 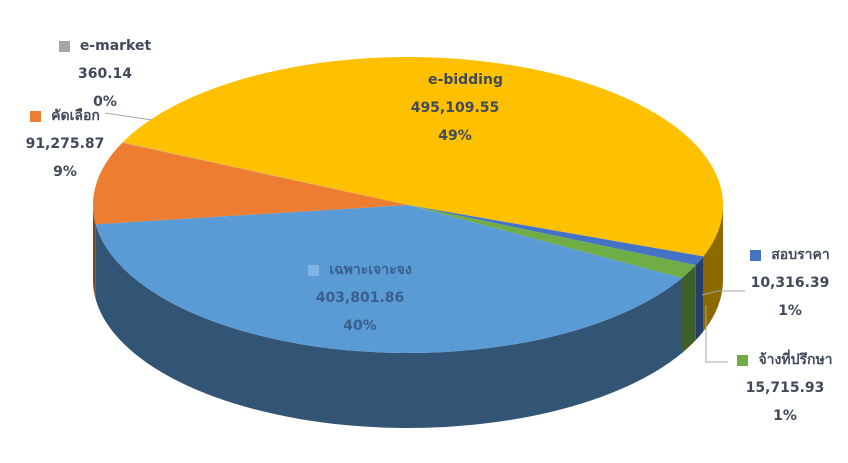 I want to click on slice-percent: 49%, so click(x=455, y=136).